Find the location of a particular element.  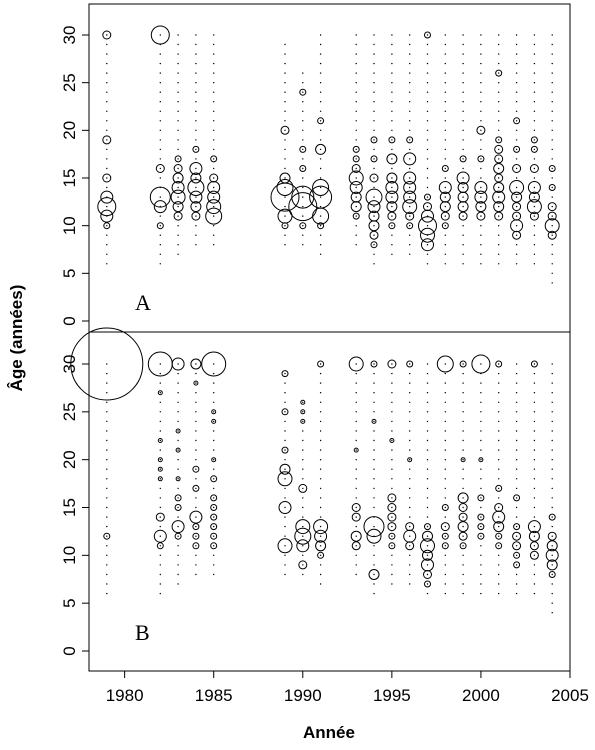

x-axis: 1980 1985 1990 1995 2000 2005 is located at coordinates (347, 688).